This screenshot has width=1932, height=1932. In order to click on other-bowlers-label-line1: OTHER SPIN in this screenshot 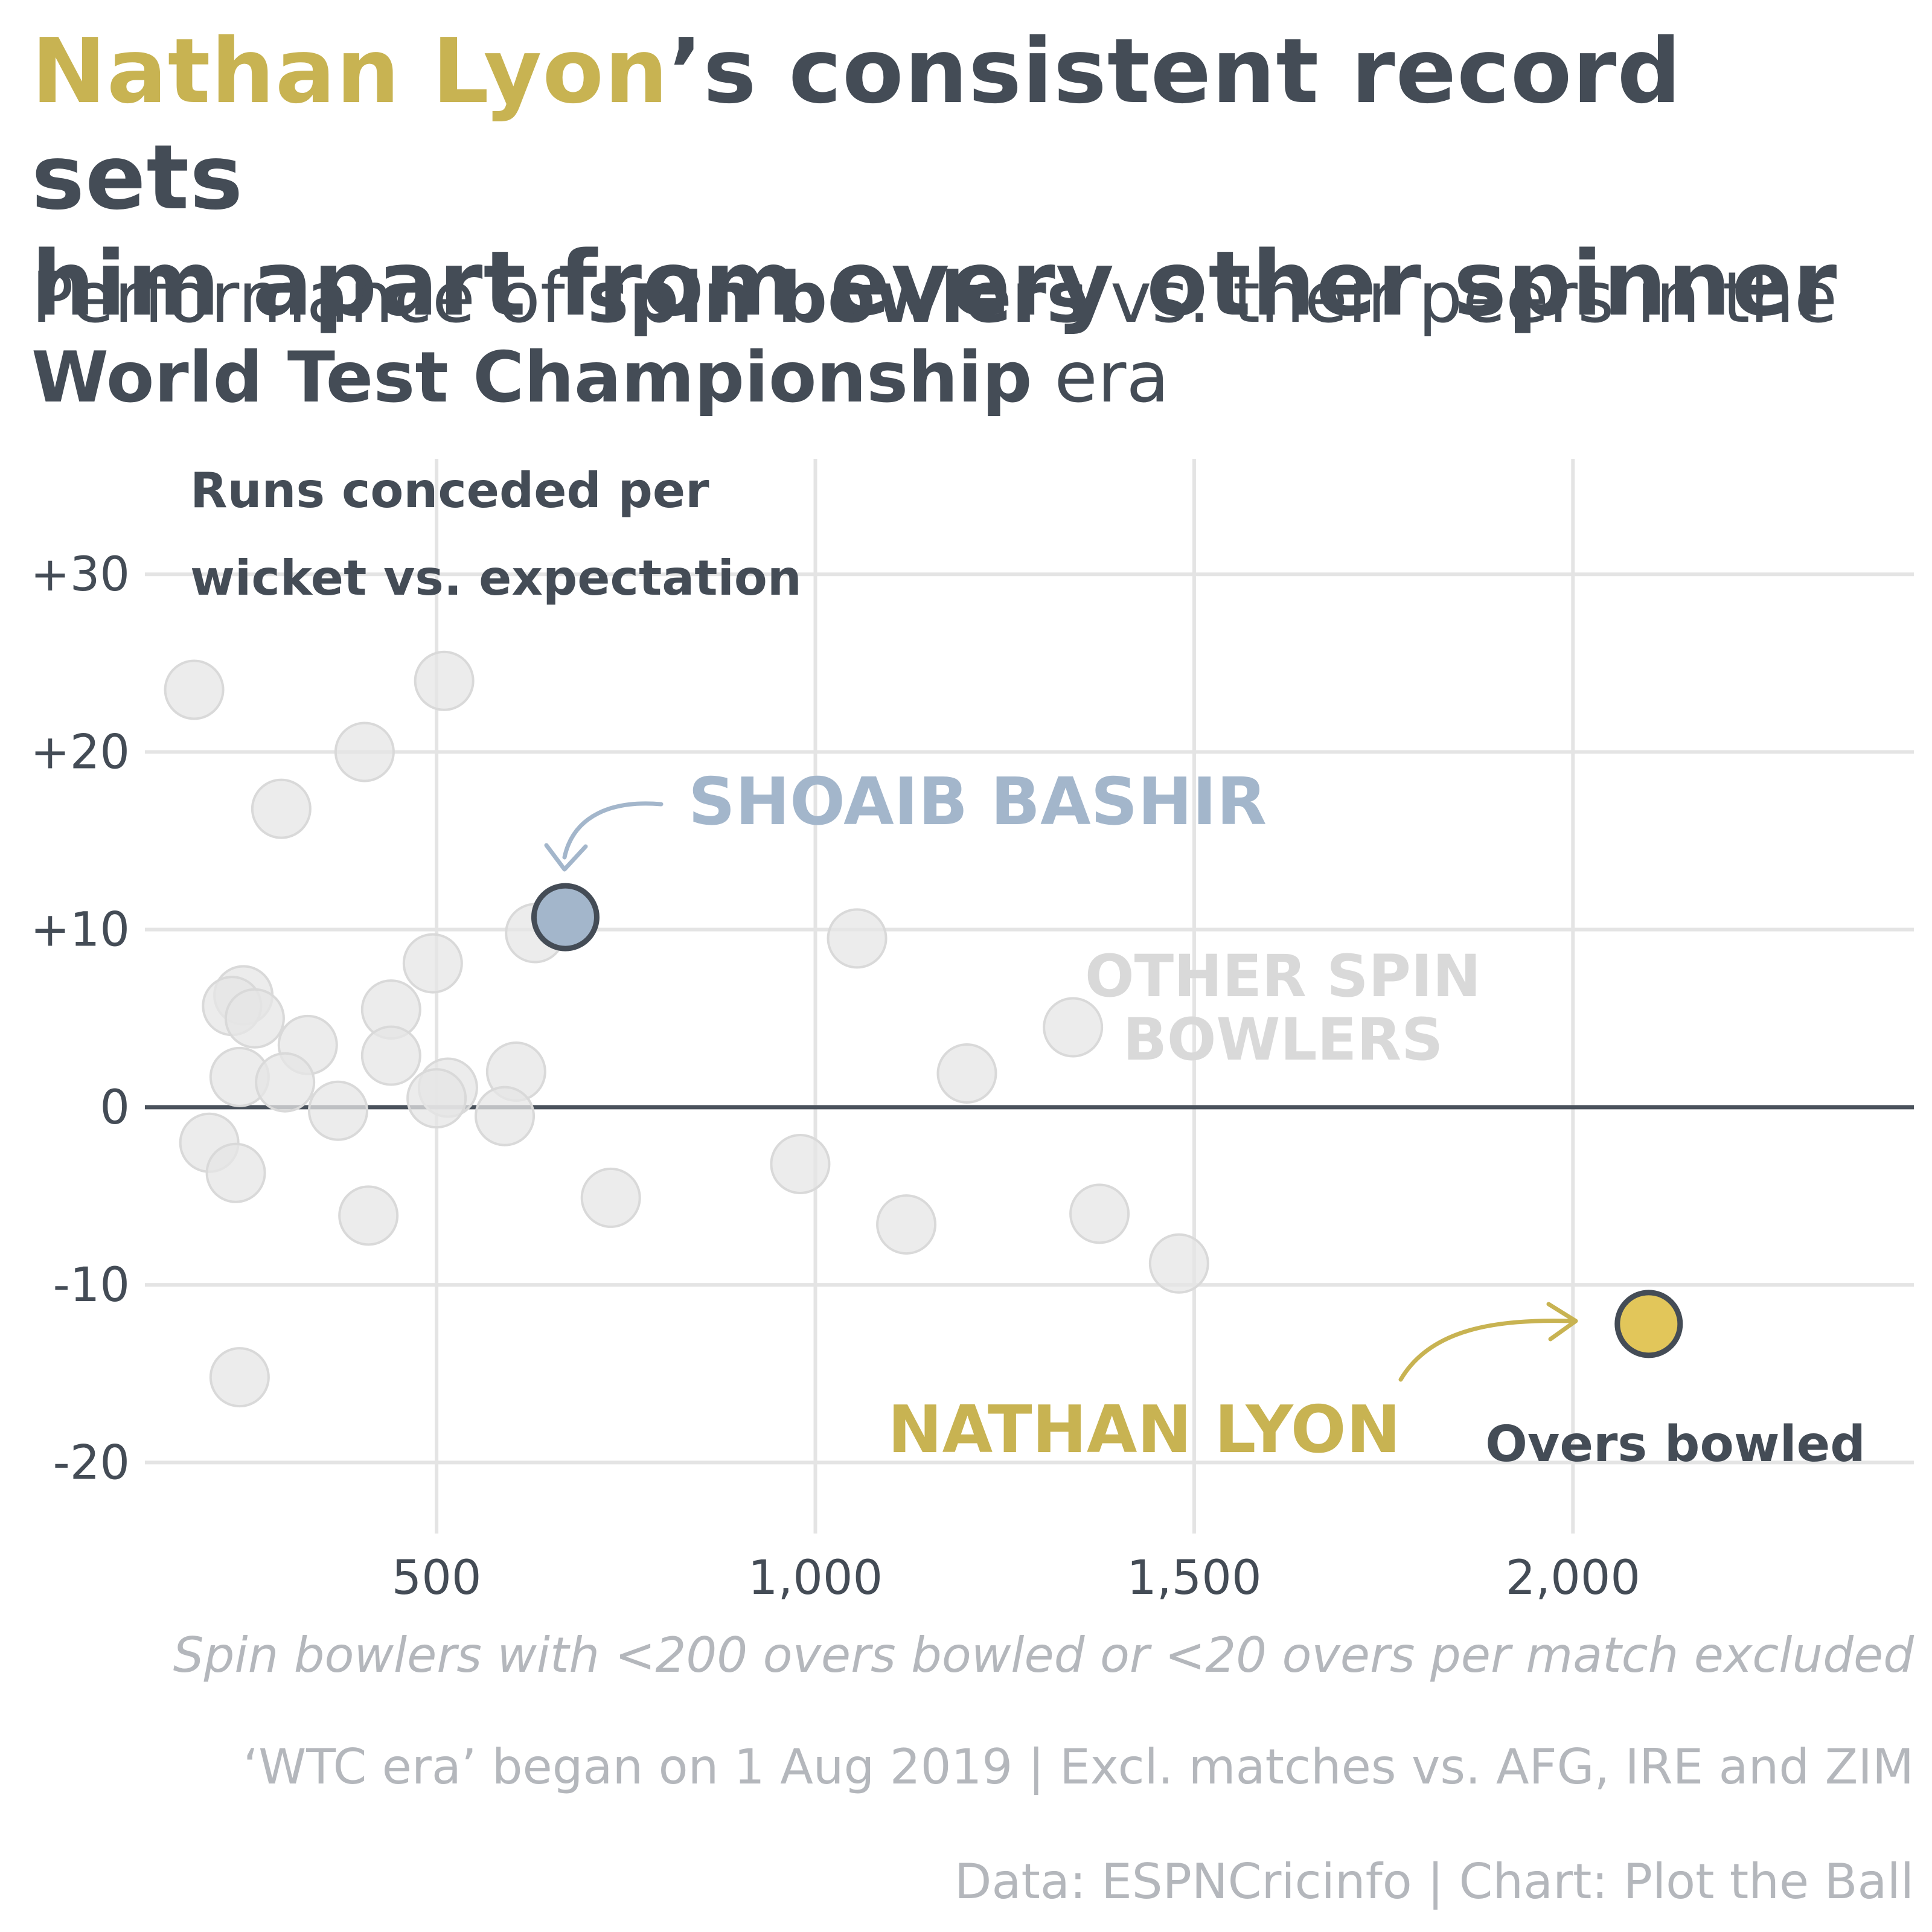, I will do `click(1283, 976)`.